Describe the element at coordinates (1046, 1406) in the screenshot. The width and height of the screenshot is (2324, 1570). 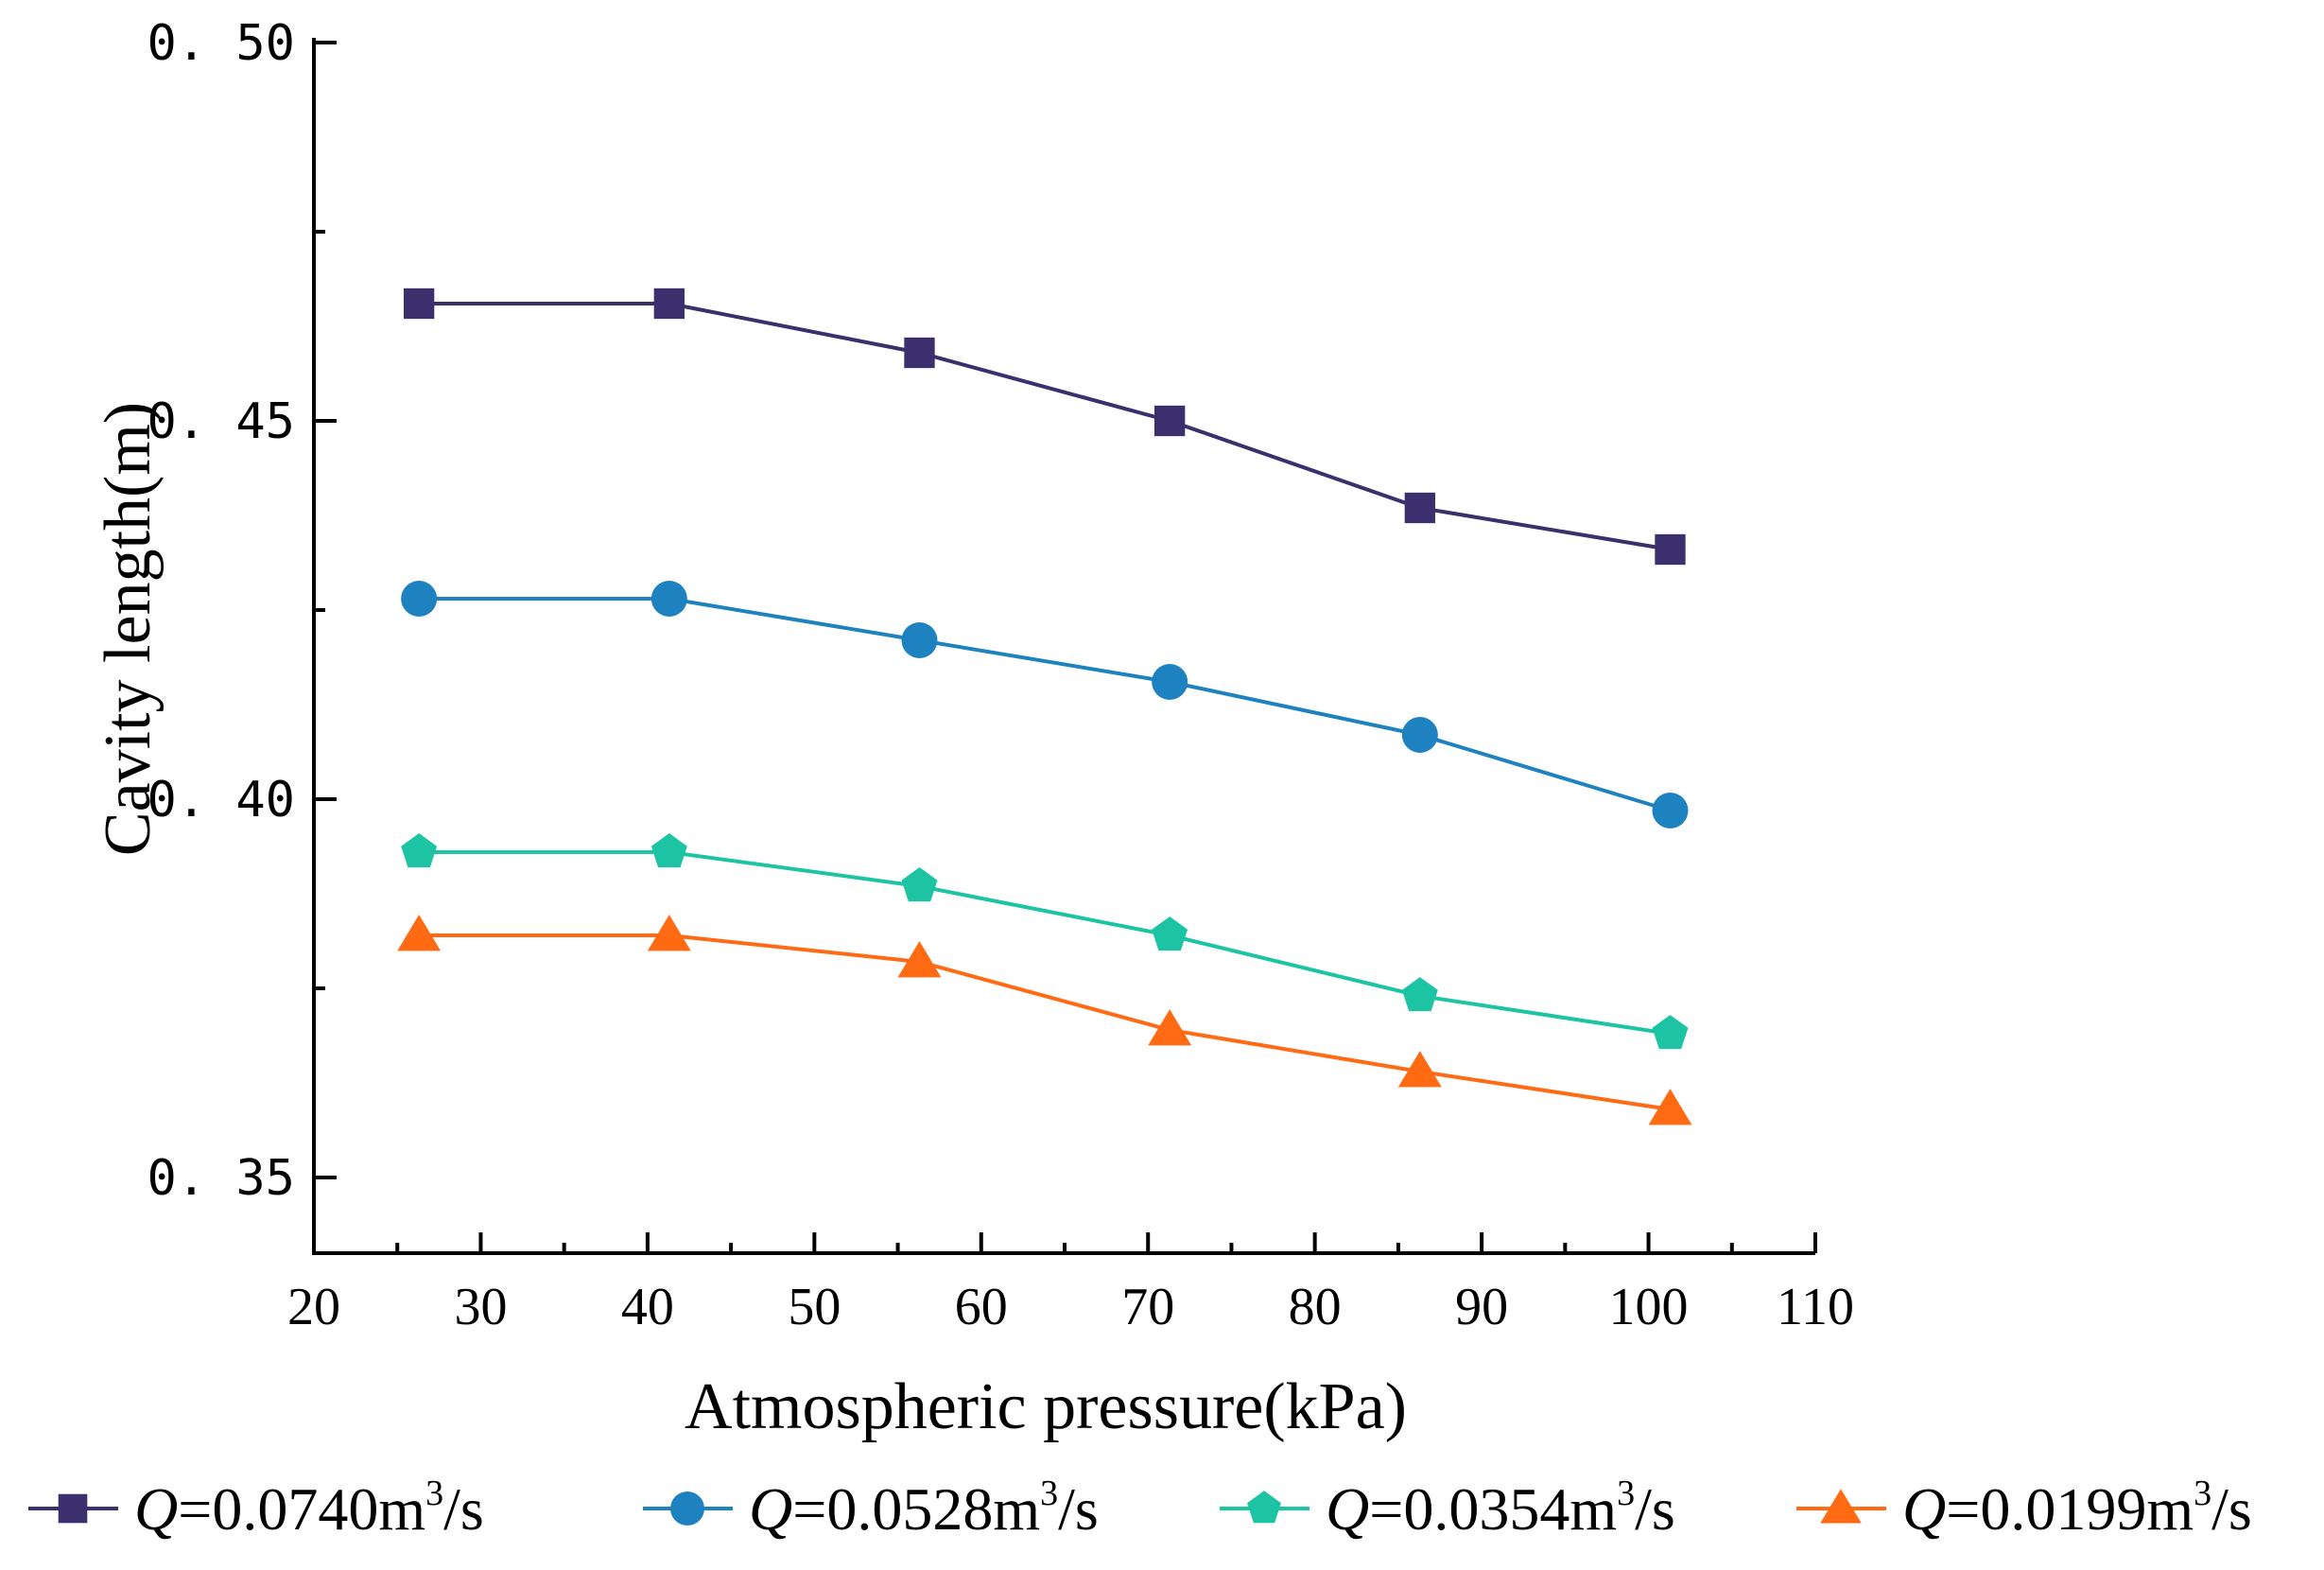
I see `x-axis-title: Atmospheric pressure(kPa)` at that location.